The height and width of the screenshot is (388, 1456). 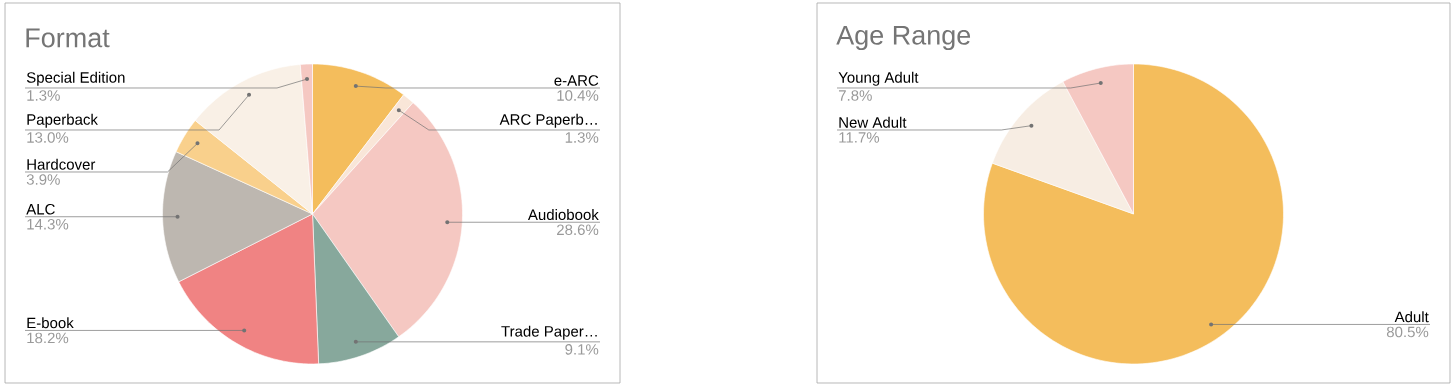 I want to click on data-label: 14.3%, so click(x=48, y=224).